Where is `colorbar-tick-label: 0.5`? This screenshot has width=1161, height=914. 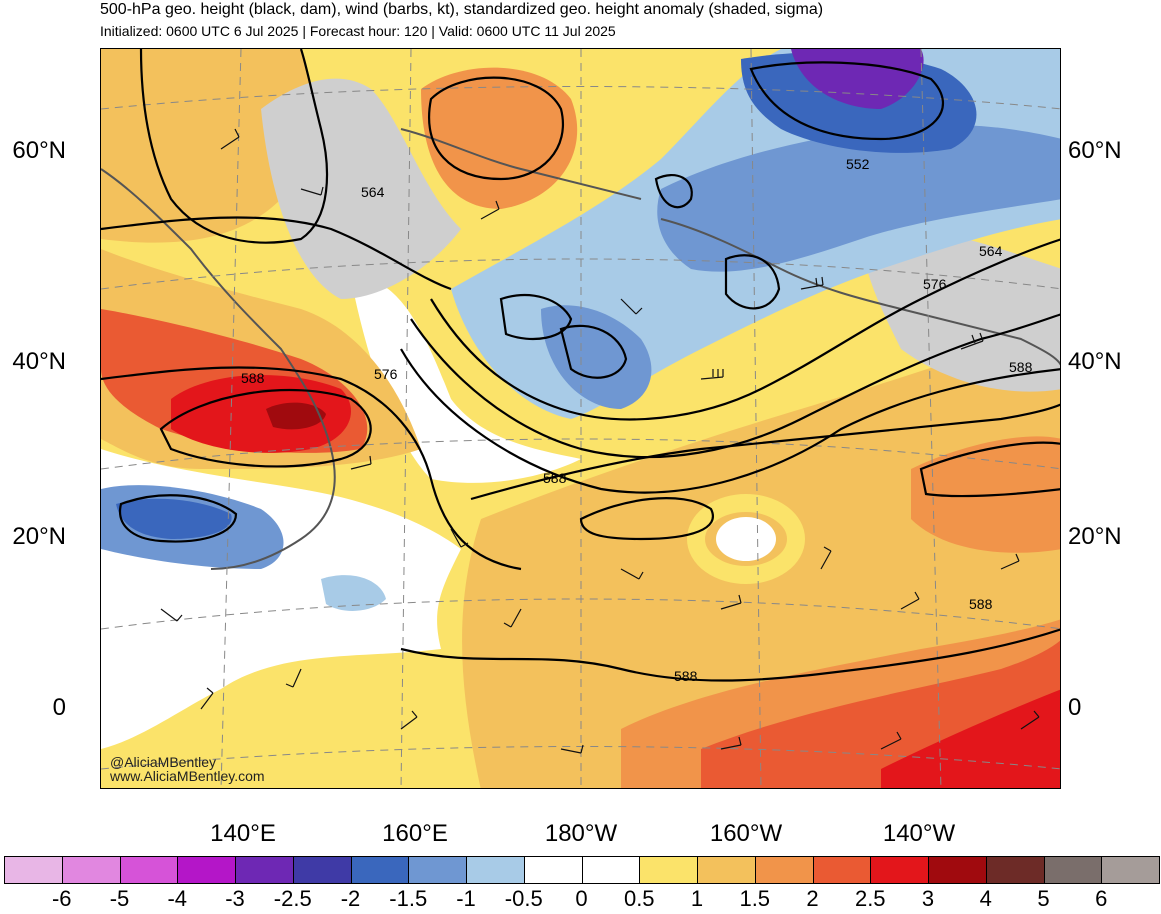 colorbar-tick-label: 0.5 is located at coordinates (639, 898).